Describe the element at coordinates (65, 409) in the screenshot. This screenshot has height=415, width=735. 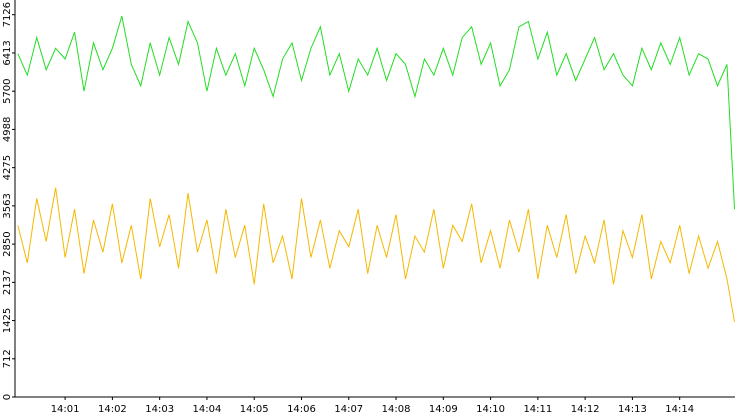
I see `x-tick-label: 14:01` at that location.